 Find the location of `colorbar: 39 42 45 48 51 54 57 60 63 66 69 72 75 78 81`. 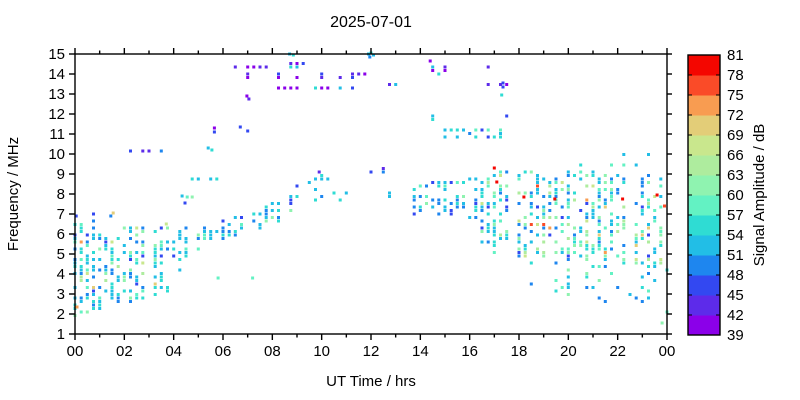

colorbar: 39 42 45 48 51 54 57 60 63 66 69 72 75 78 81 is located at coordinates (715, 195).